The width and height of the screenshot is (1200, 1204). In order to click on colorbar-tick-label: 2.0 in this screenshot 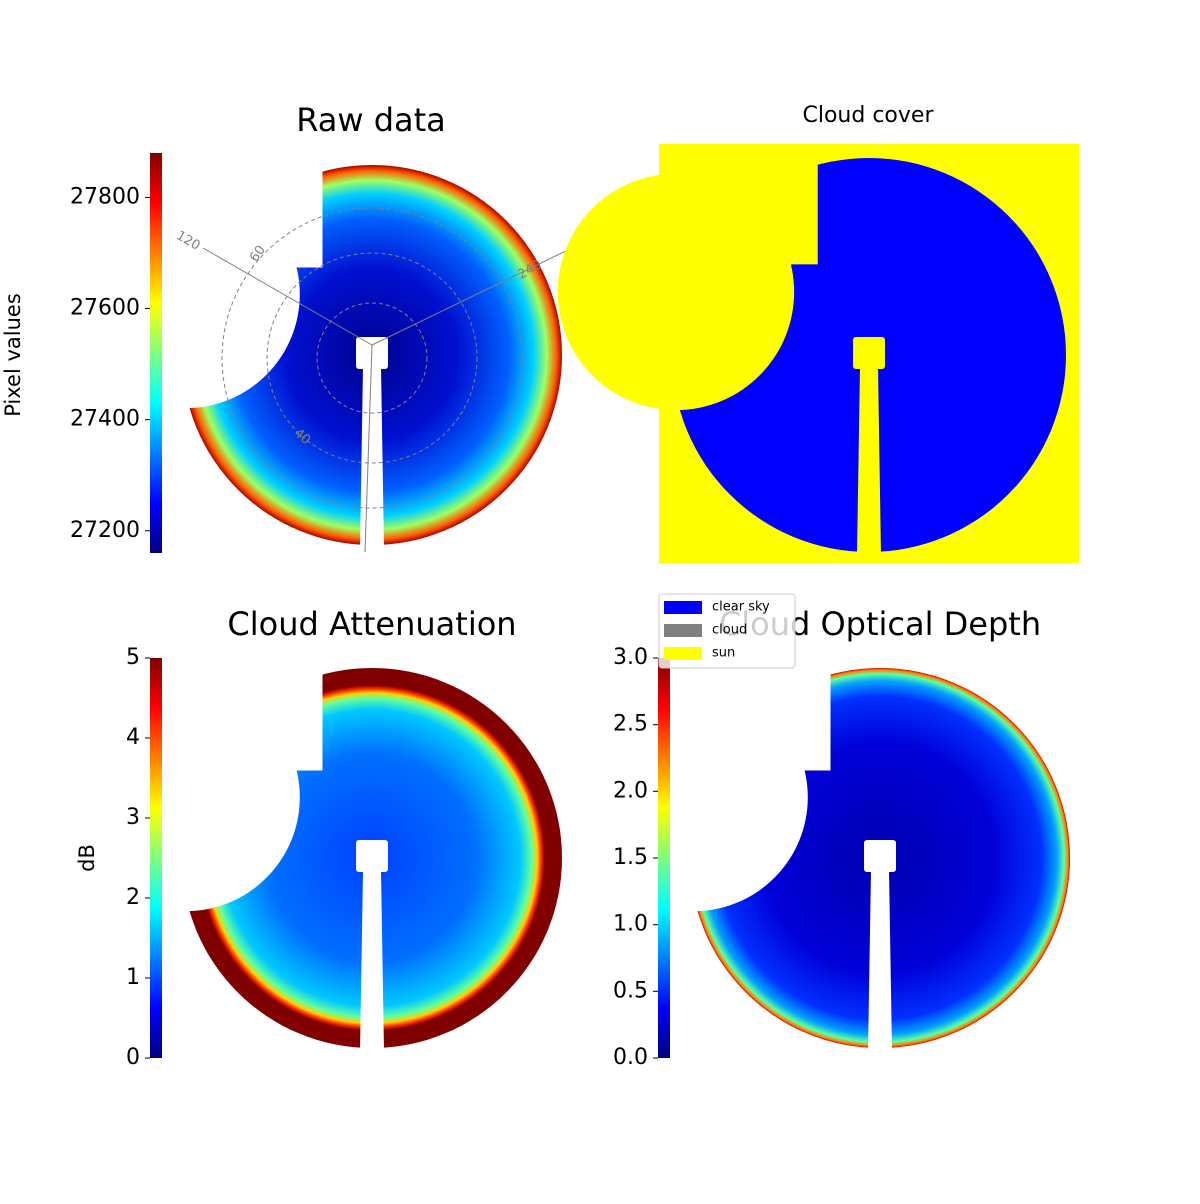, I will do `click(630, 790)`.